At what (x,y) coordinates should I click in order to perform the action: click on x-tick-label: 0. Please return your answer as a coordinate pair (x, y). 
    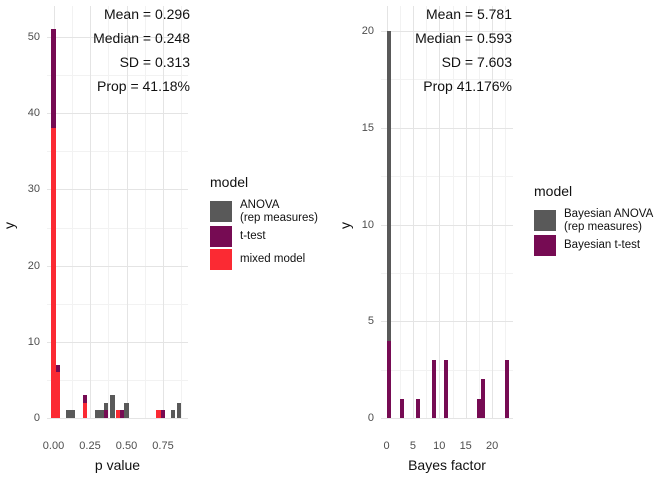
    Looking at the image, I should click on (386, 446).